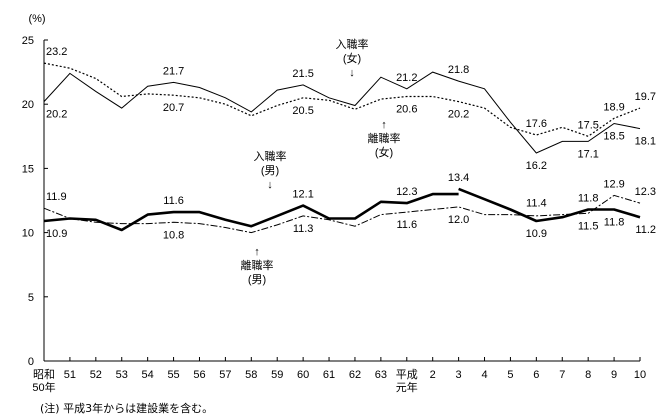 This screenshot has width=665, height=416. Describe the element at coordinates (173, 108) in the screenshot. I see `data-label: 20.7` at that location.